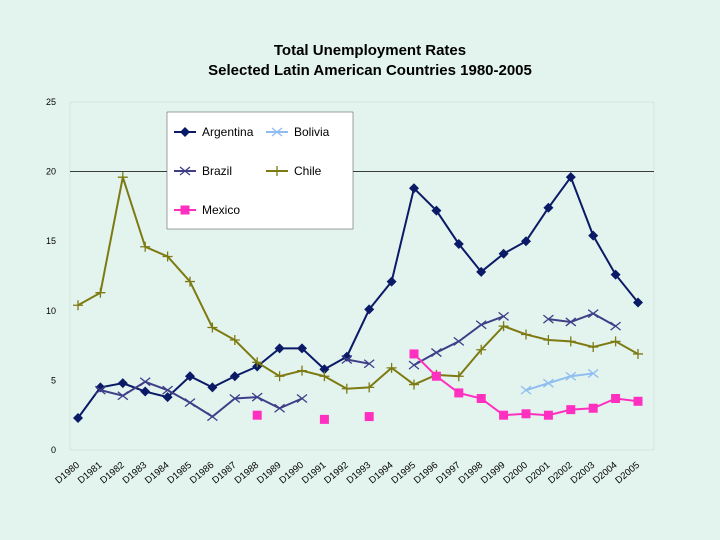 This screenshot has height=540, width=720. Describe the element at coordinates (515, 473) in the screenshot. I see `x-tick-label: D2000` at that location.